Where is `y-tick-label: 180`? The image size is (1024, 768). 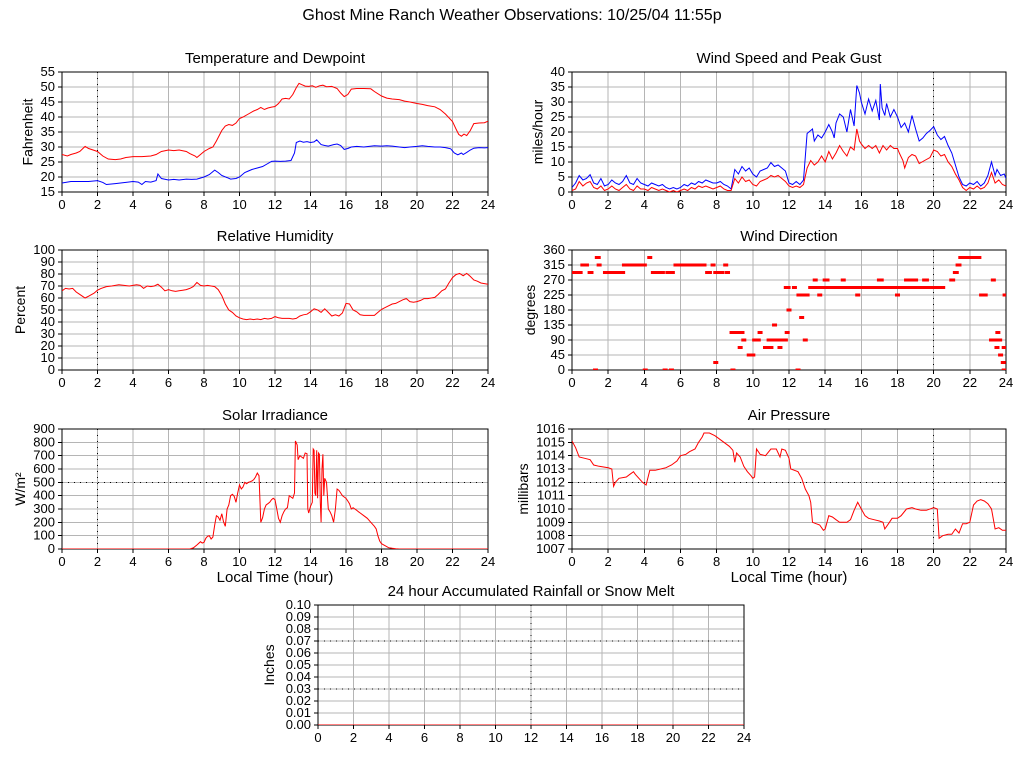 y-tick-label: 180 is located at coordinates (554, 309).